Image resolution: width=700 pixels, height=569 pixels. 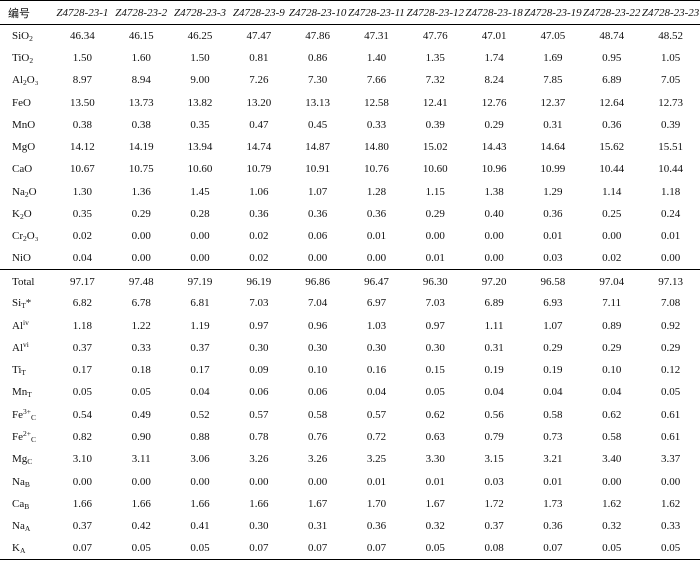 What do you see at coordinates (494, 325) in the screenshot?
I see `value-cell: 1.11` at bounding box center [494, 325].